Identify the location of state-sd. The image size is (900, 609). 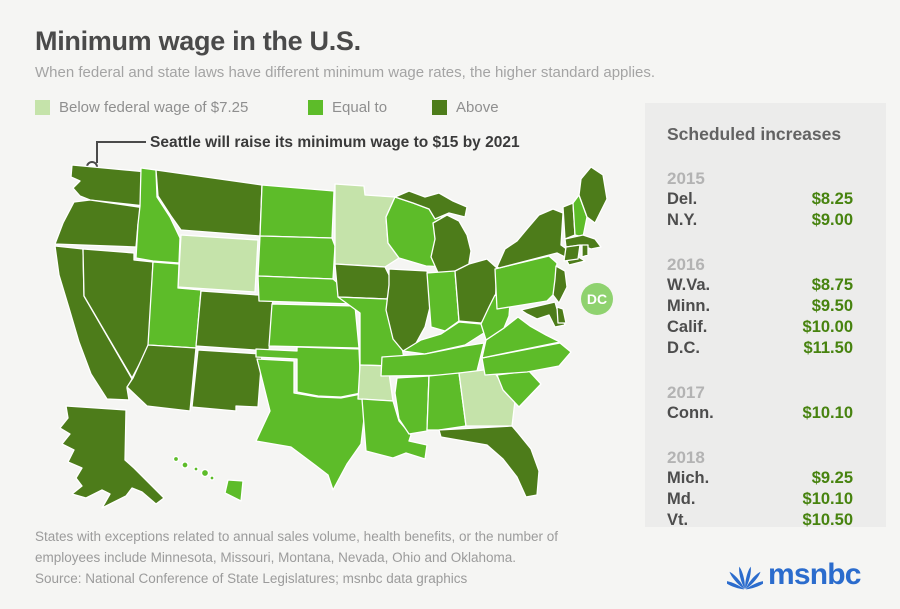
(296, 257).